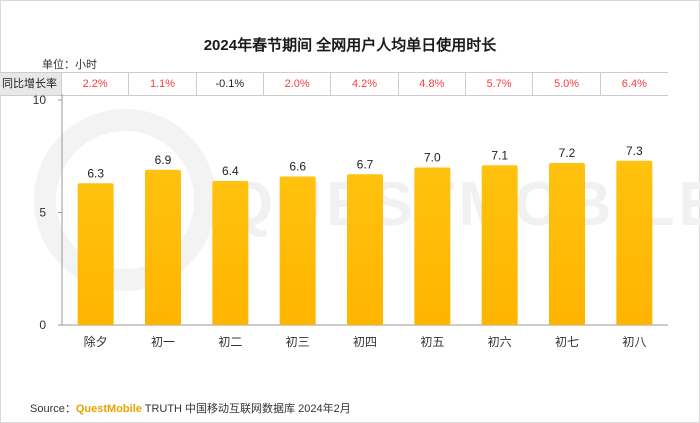 Image resolution: width=700 pixels, height=423 pixels. Describe the element at coordinates (567, 153) in the screenshot. I see `data-label-8: 7.2` at that location.